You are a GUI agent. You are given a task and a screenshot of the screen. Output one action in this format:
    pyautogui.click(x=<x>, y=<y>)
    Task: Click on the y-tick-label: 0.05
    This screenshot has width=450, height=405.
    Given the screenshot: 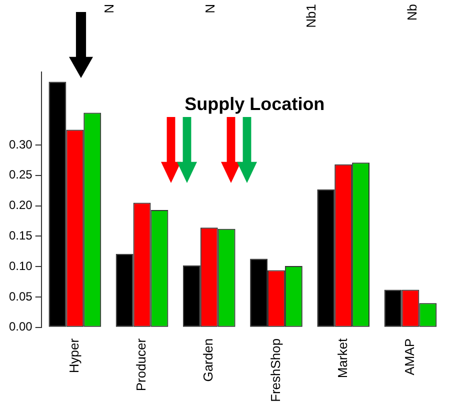 What is the action you would take?
    pyautogui.click(x=20, y=296)
    